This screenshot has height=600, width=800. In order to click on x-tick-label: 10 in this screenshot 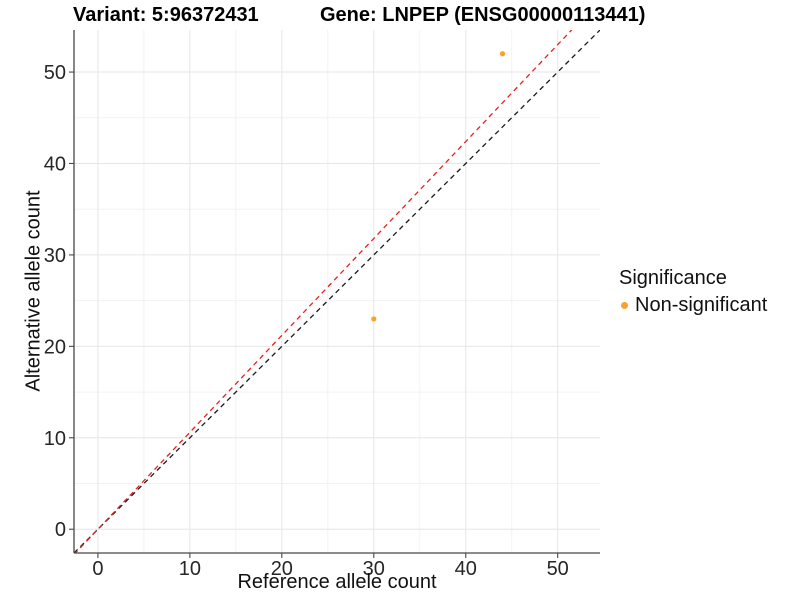, I will do `click(190, 569)`.